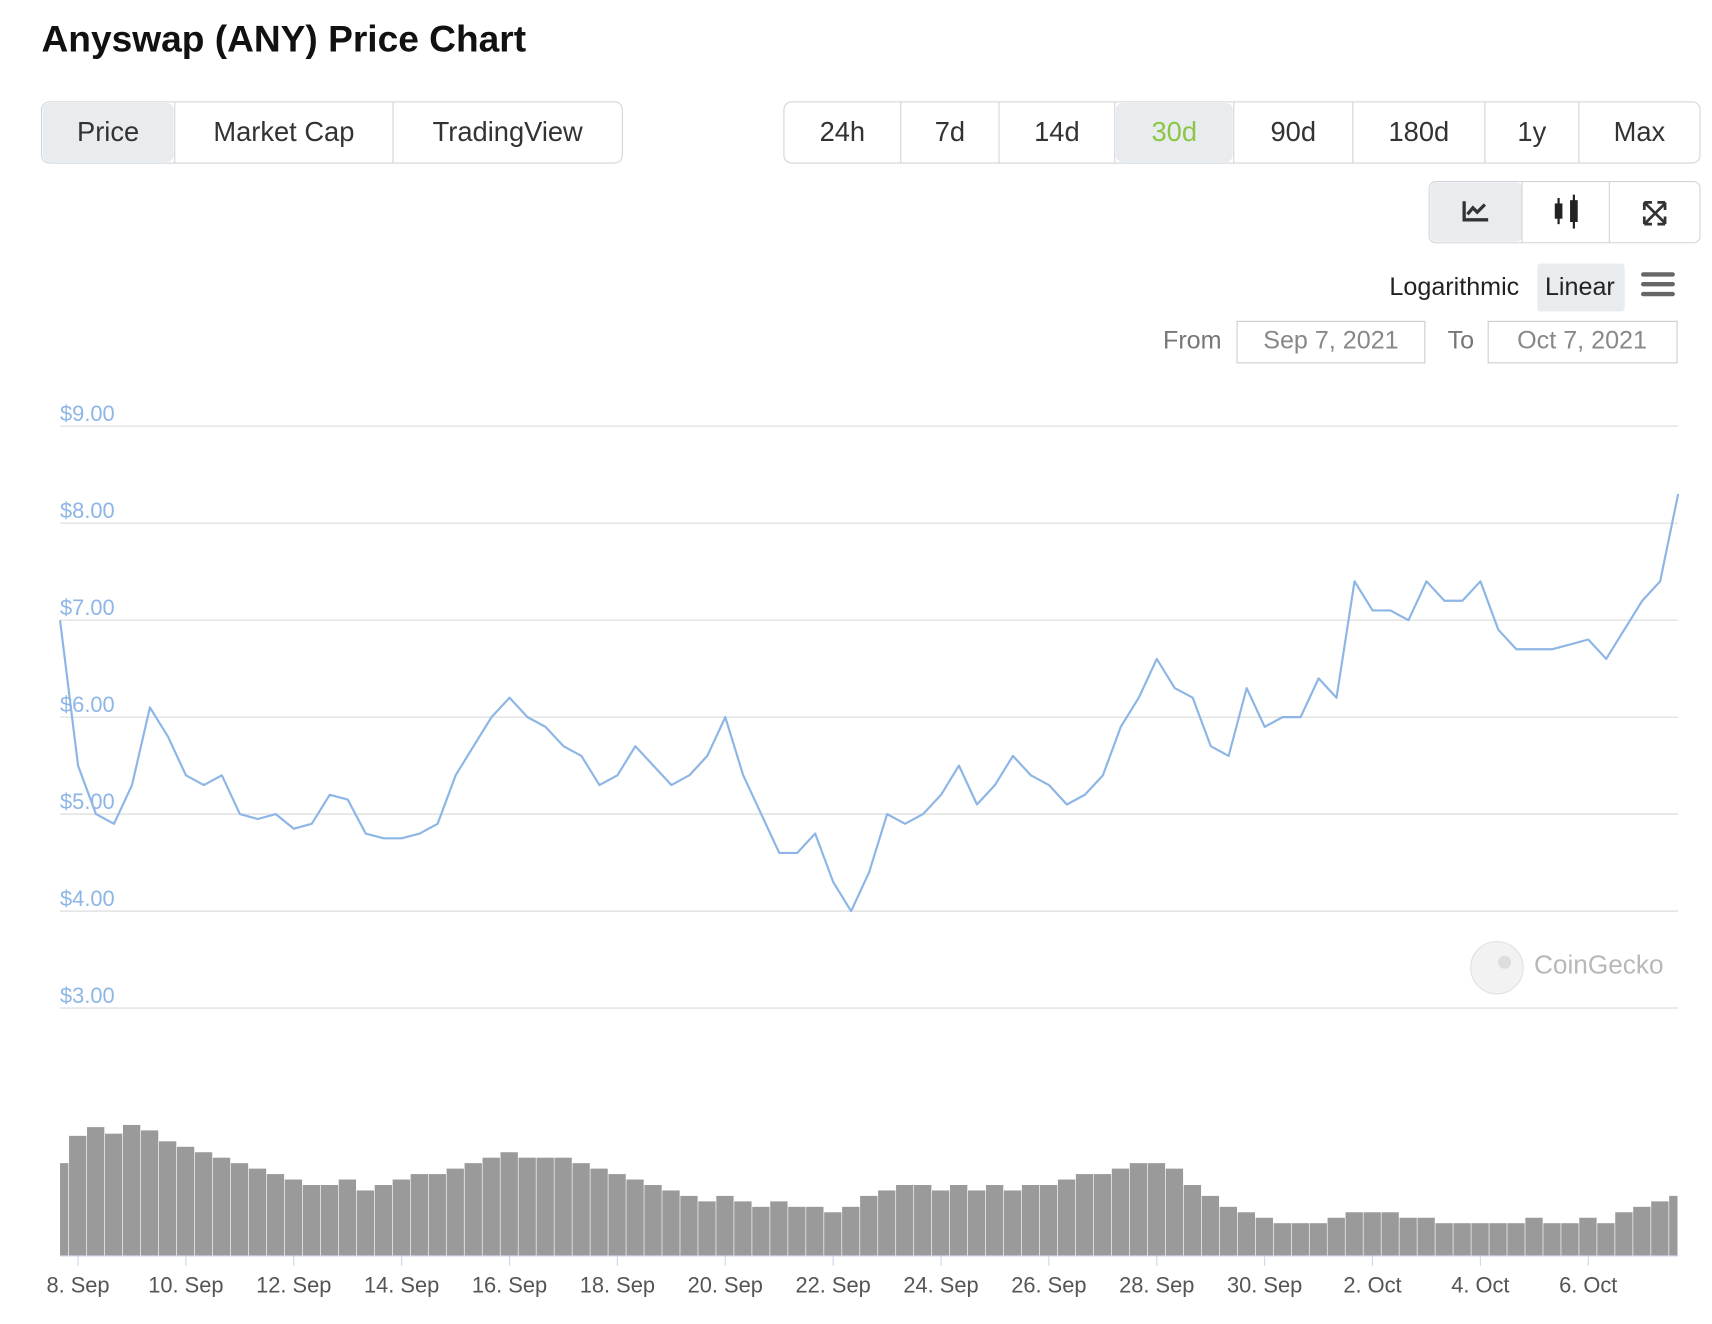 The image size is (1712, 1324). I want to click on tabs-button: Price, so click(108, 131).